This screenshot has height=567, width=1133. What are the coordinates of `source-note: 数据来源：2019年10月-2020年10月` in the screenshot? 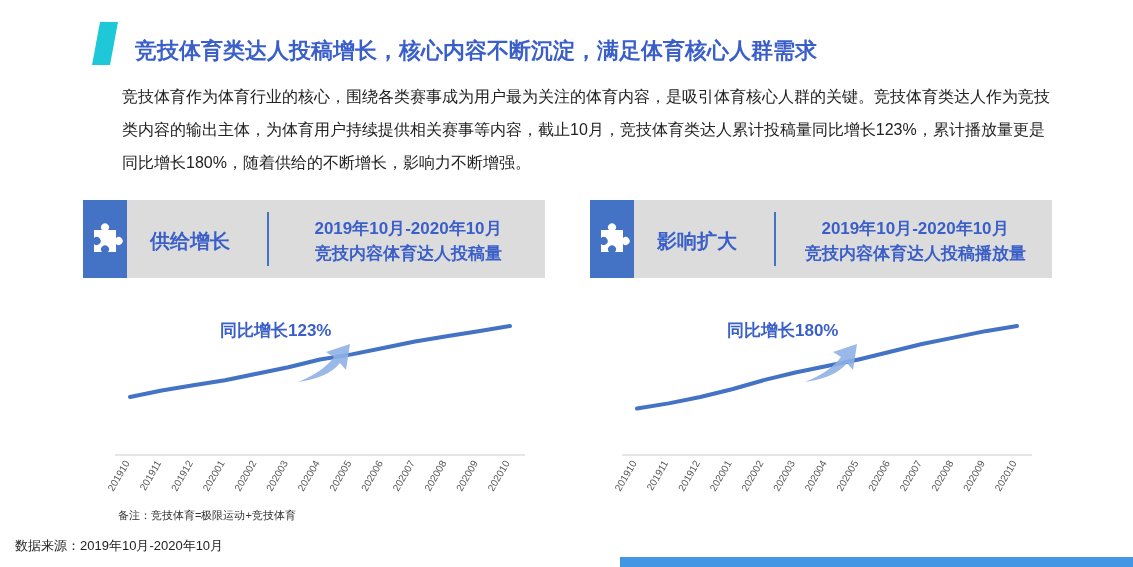 It's located at (119, 545).